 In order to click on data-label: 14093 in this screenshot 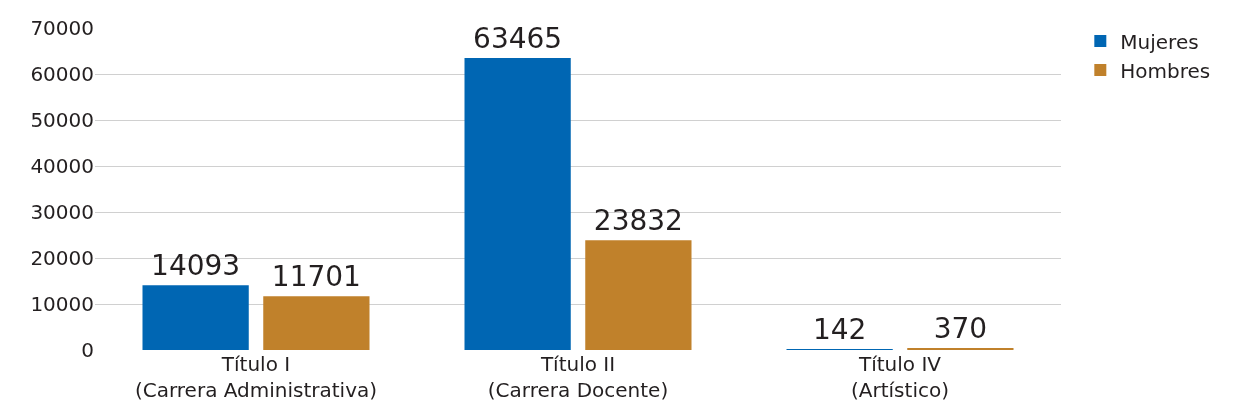, I will do `click(196, 266)`.